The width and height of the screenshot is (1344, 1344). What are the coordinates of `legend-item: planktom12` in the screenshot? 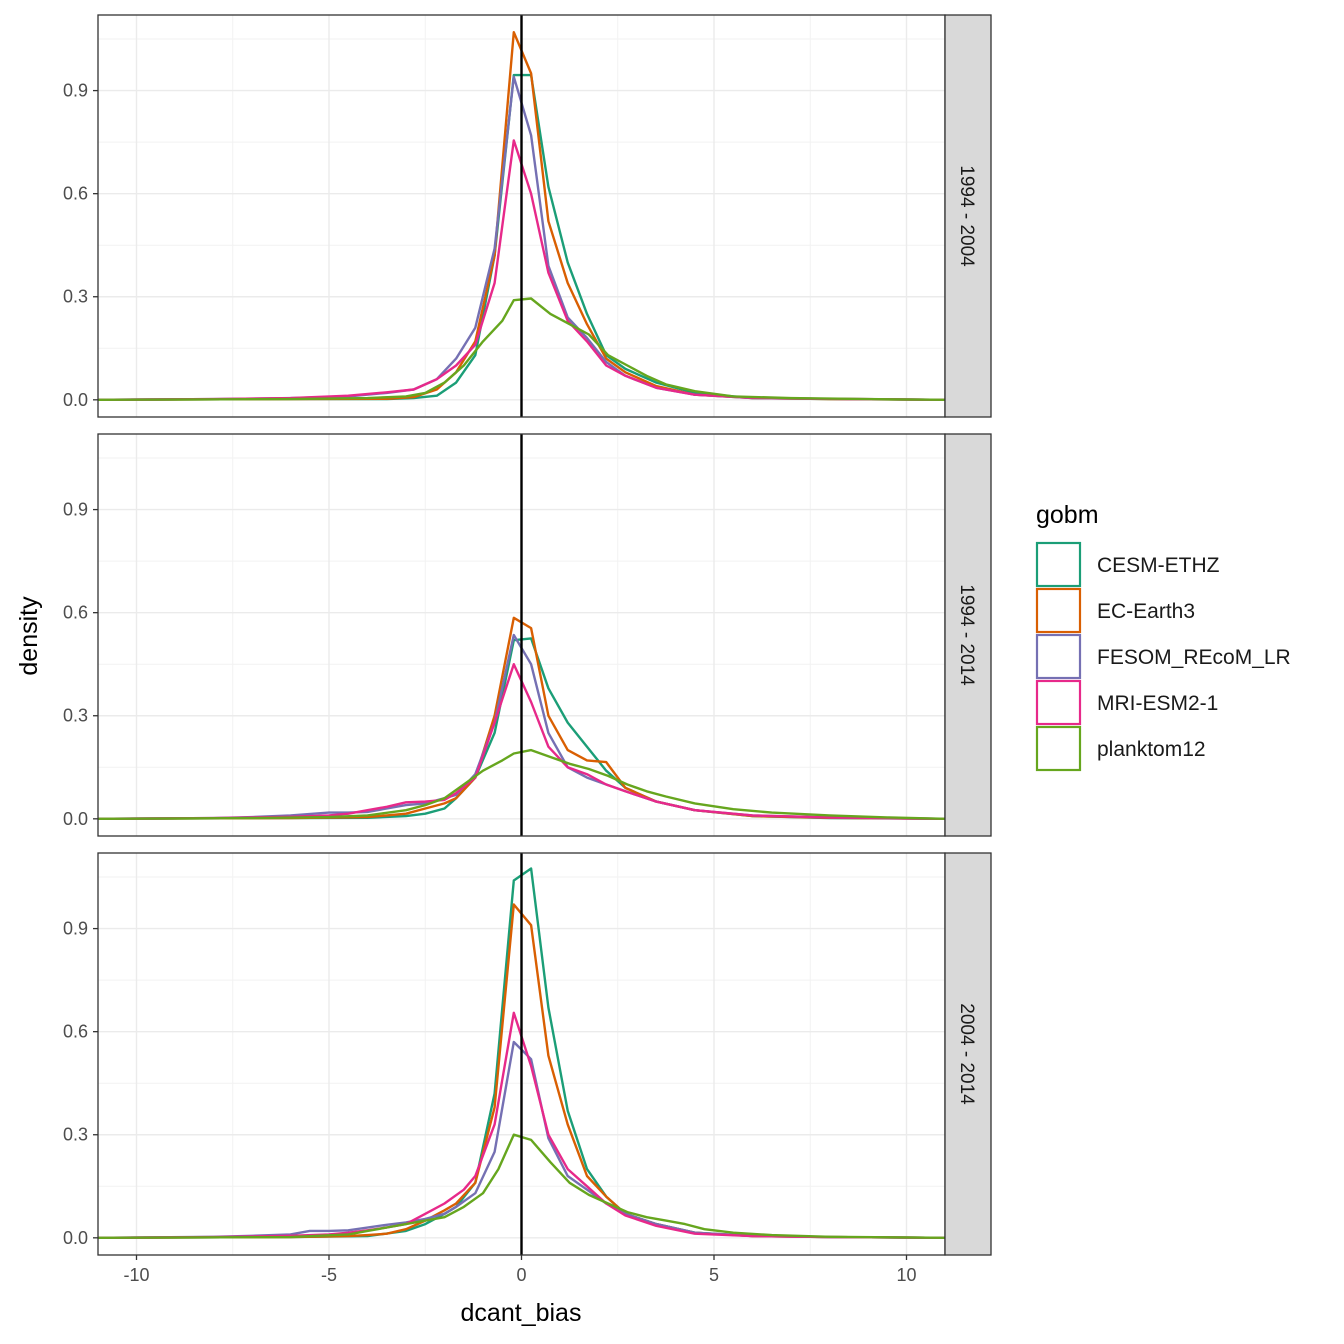 It's located at (1120, 748).